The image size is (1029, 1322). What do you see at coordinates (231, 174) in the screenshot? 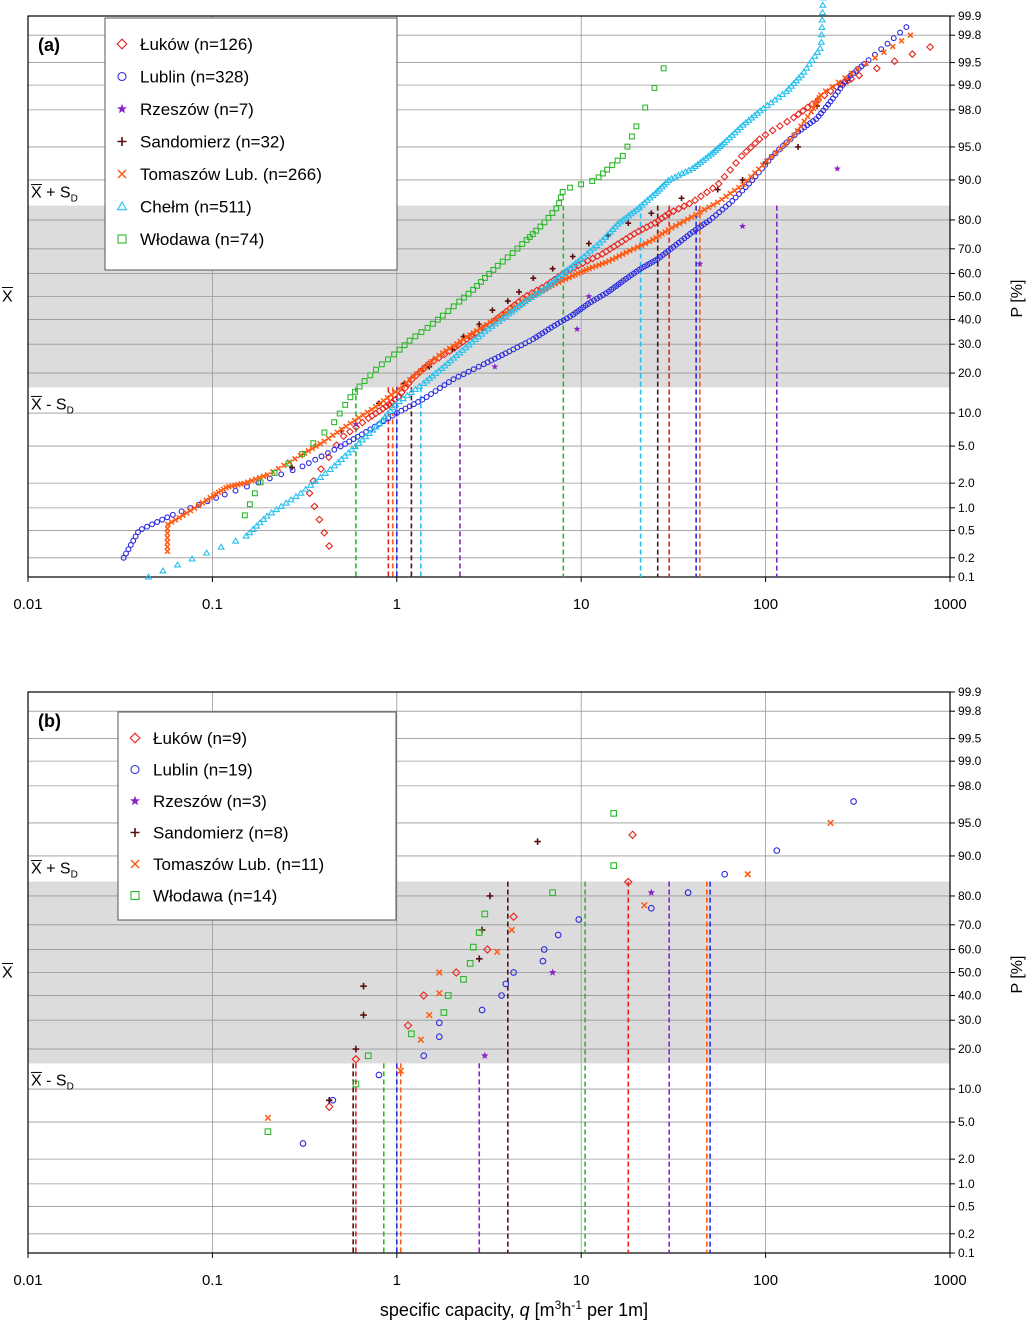
I see `legend-entry: Tomaszów Lub. (n=266)` at bounding box center [231, 174].